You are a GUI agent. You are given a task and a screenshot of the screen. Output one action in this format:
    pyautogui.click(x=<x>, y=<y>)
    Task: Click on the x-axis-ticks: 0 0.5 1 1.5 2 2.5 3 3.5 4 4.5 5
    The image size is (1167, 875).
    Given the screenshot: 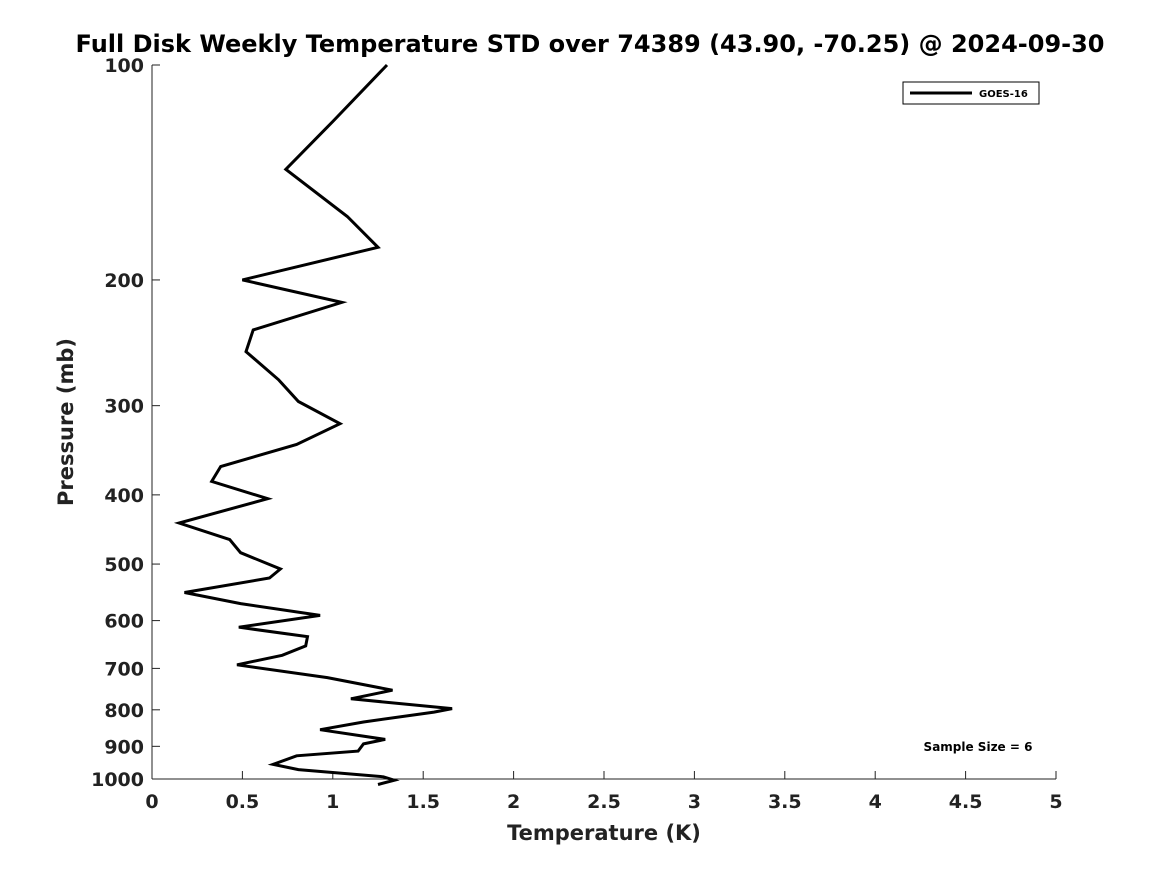 What is the action you would take?
    pyautogui.click(x=604, y=792)
    